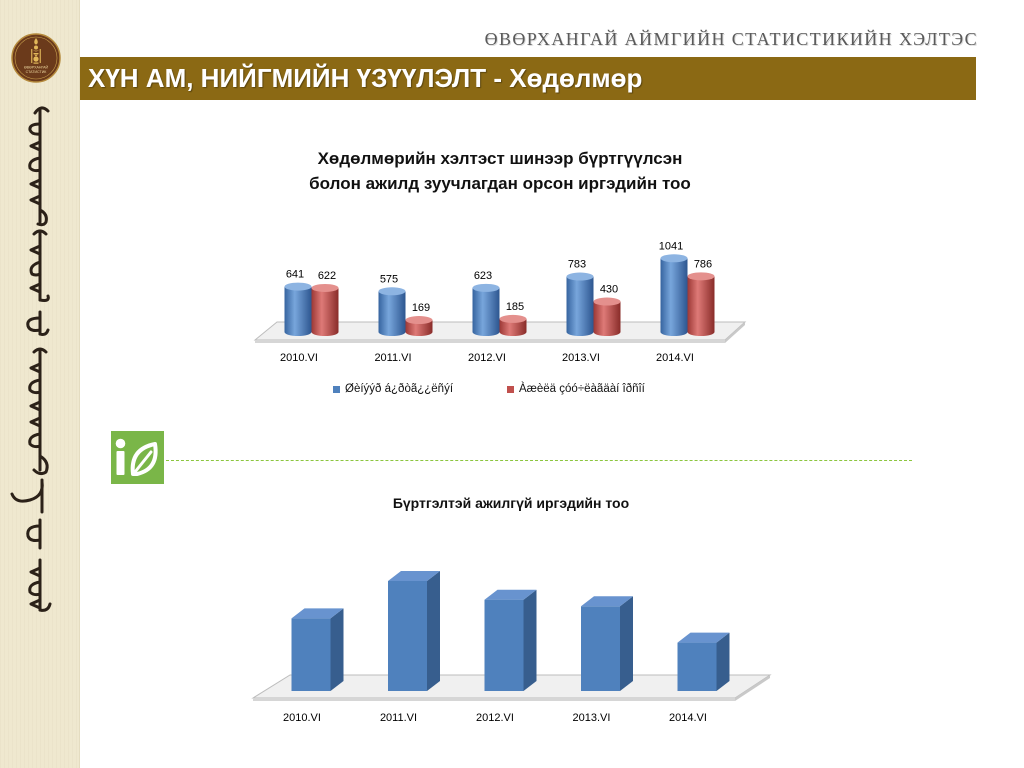 The image size is (1024, 768). What do you see at coordinates (582, 389) in the screenshot?
I see `legend-label-2: Àæèëä çóó÷ëàãäàí îðñîí` at bounding box center [582, 389].